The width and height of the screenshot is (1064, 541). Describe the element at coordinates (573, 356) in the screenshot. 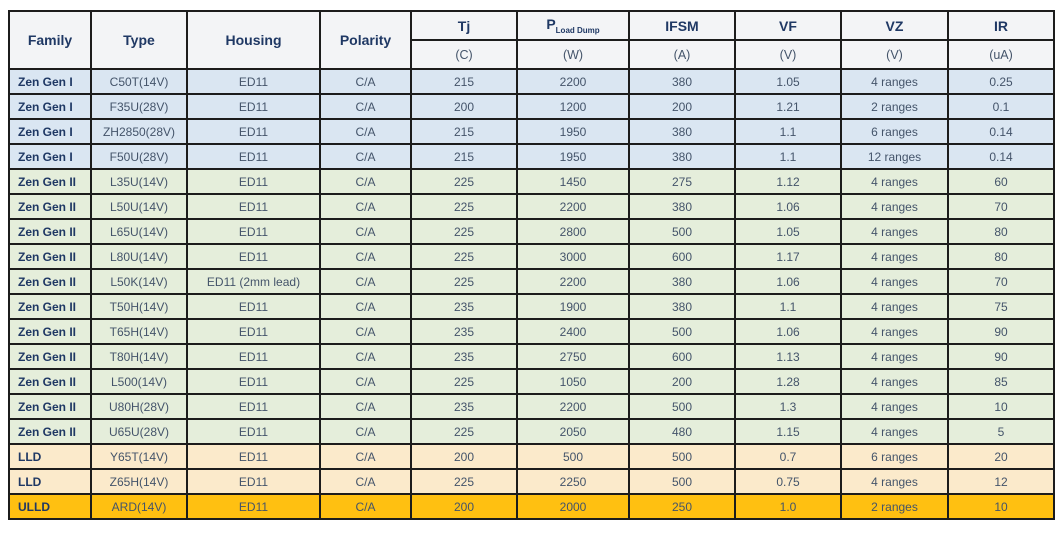

I see `cell-pload: 2750` at that location.